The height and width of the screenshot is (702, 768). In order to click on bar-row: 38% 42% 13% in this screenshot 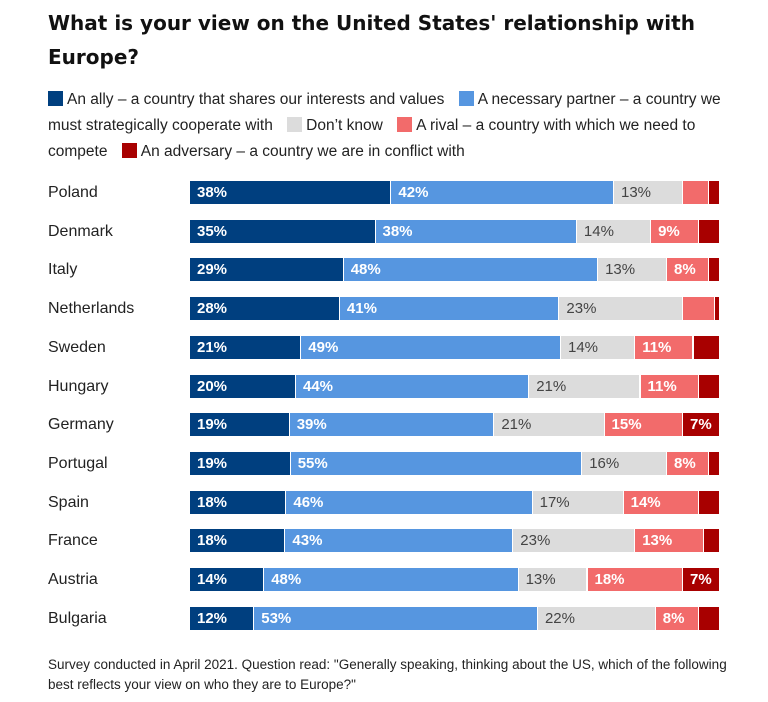, I will do `click(455, 192)`.